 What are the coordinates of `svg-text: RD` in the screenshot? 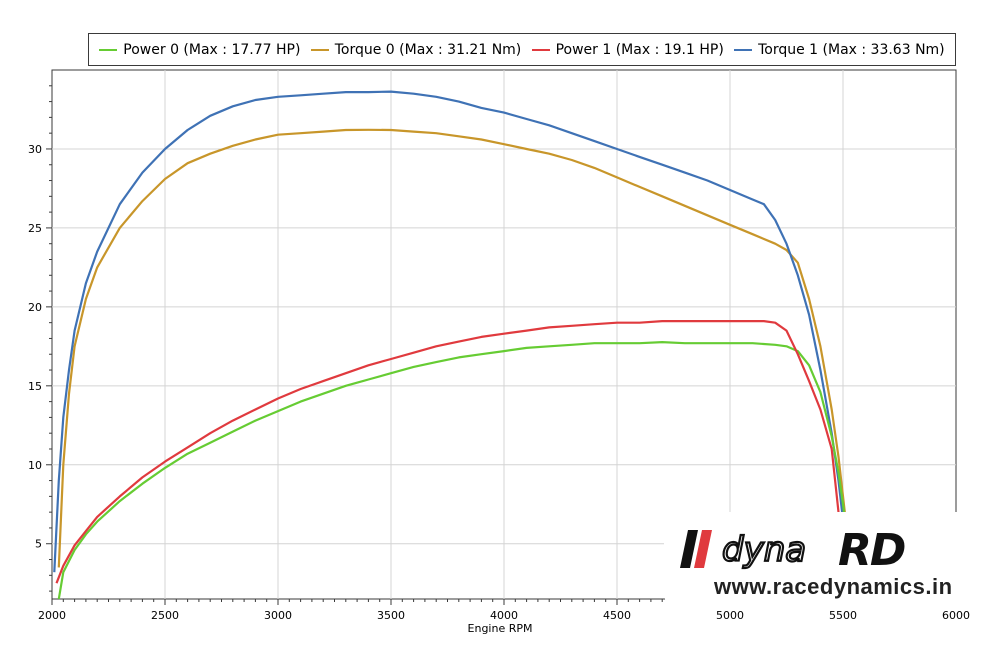 It's located at (871, 549).